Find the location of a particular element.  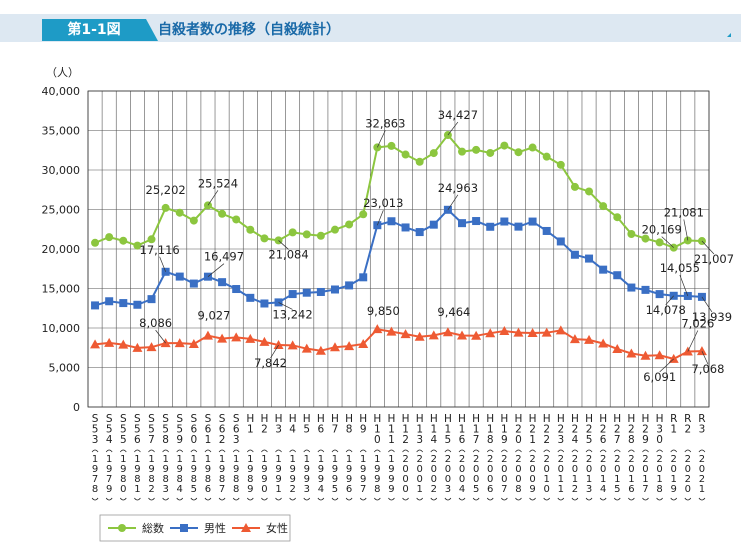

data-label-total: 21,007 is located at coordinates (714, 259).